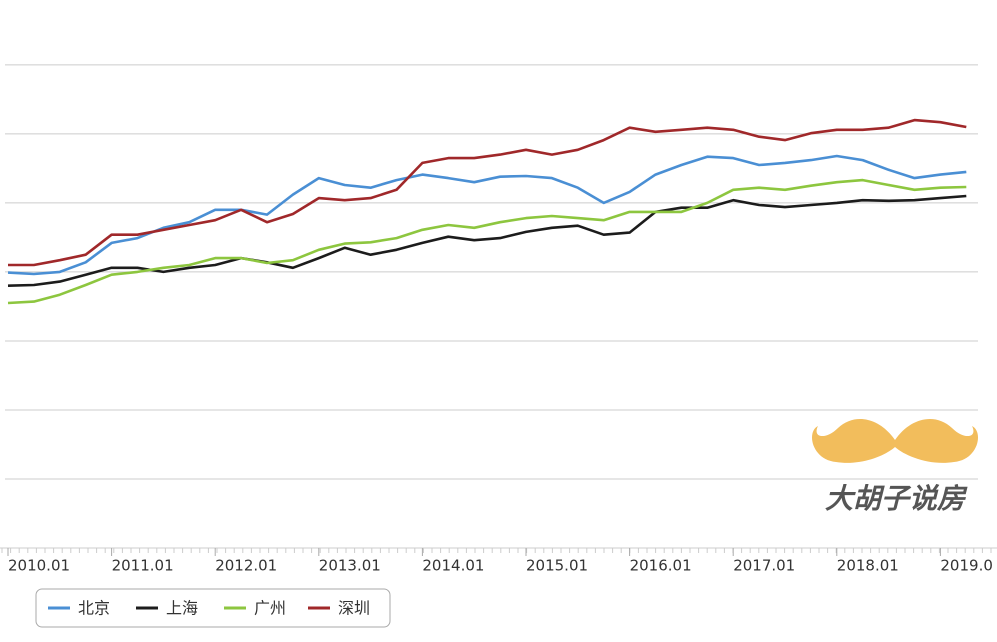  I want to click on line-series, so click(487, 240).